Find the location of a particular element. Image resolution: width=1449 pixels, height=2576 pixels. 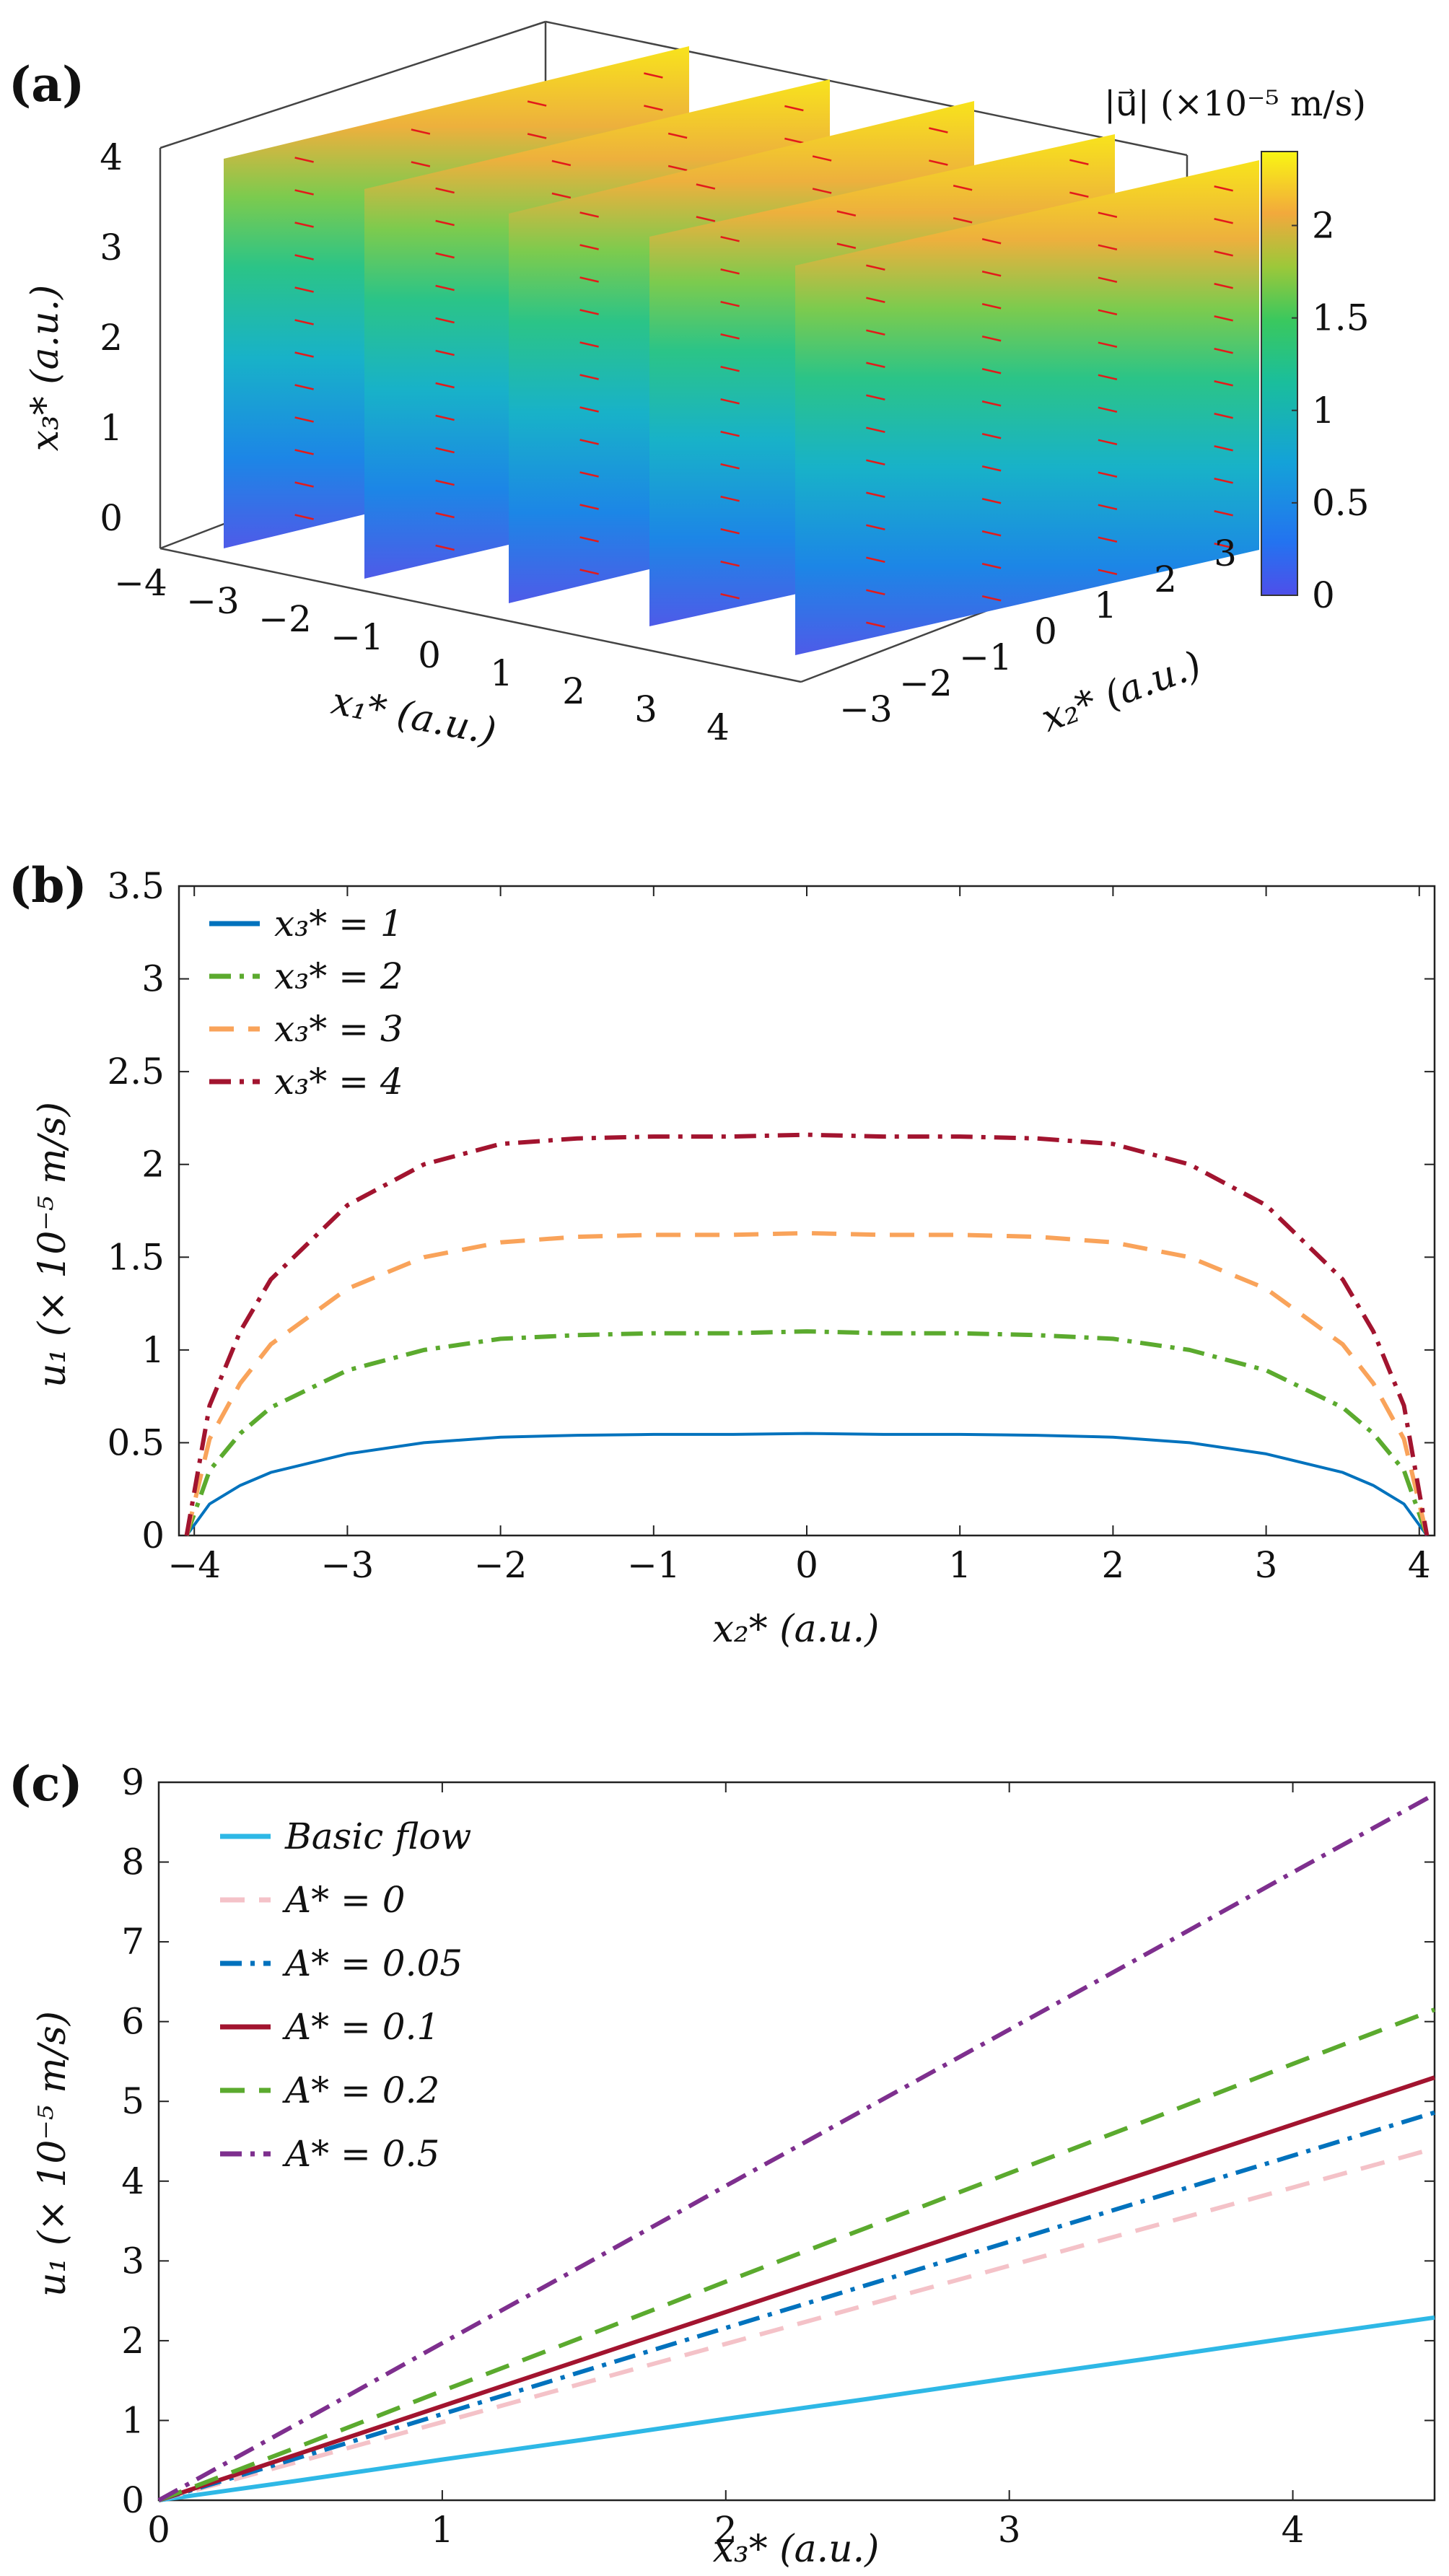

panel-a-x1-ticks: −4 −3 −2 −1 0 1 2 3 4 is located at coordinates (422, 655).